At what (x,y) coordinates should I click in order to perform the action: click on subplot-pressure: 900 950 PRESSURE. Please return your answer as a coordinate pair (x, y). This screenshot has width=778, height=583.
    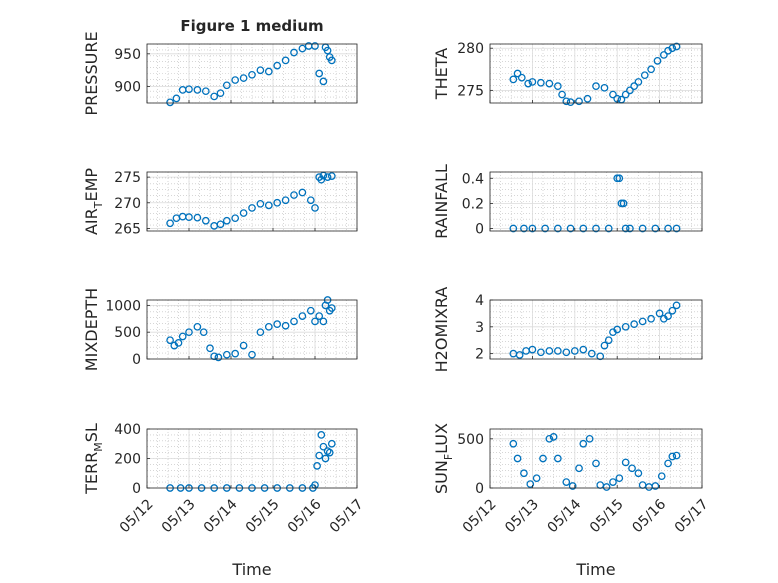
    Looking at the image, I should click on (220, 73).